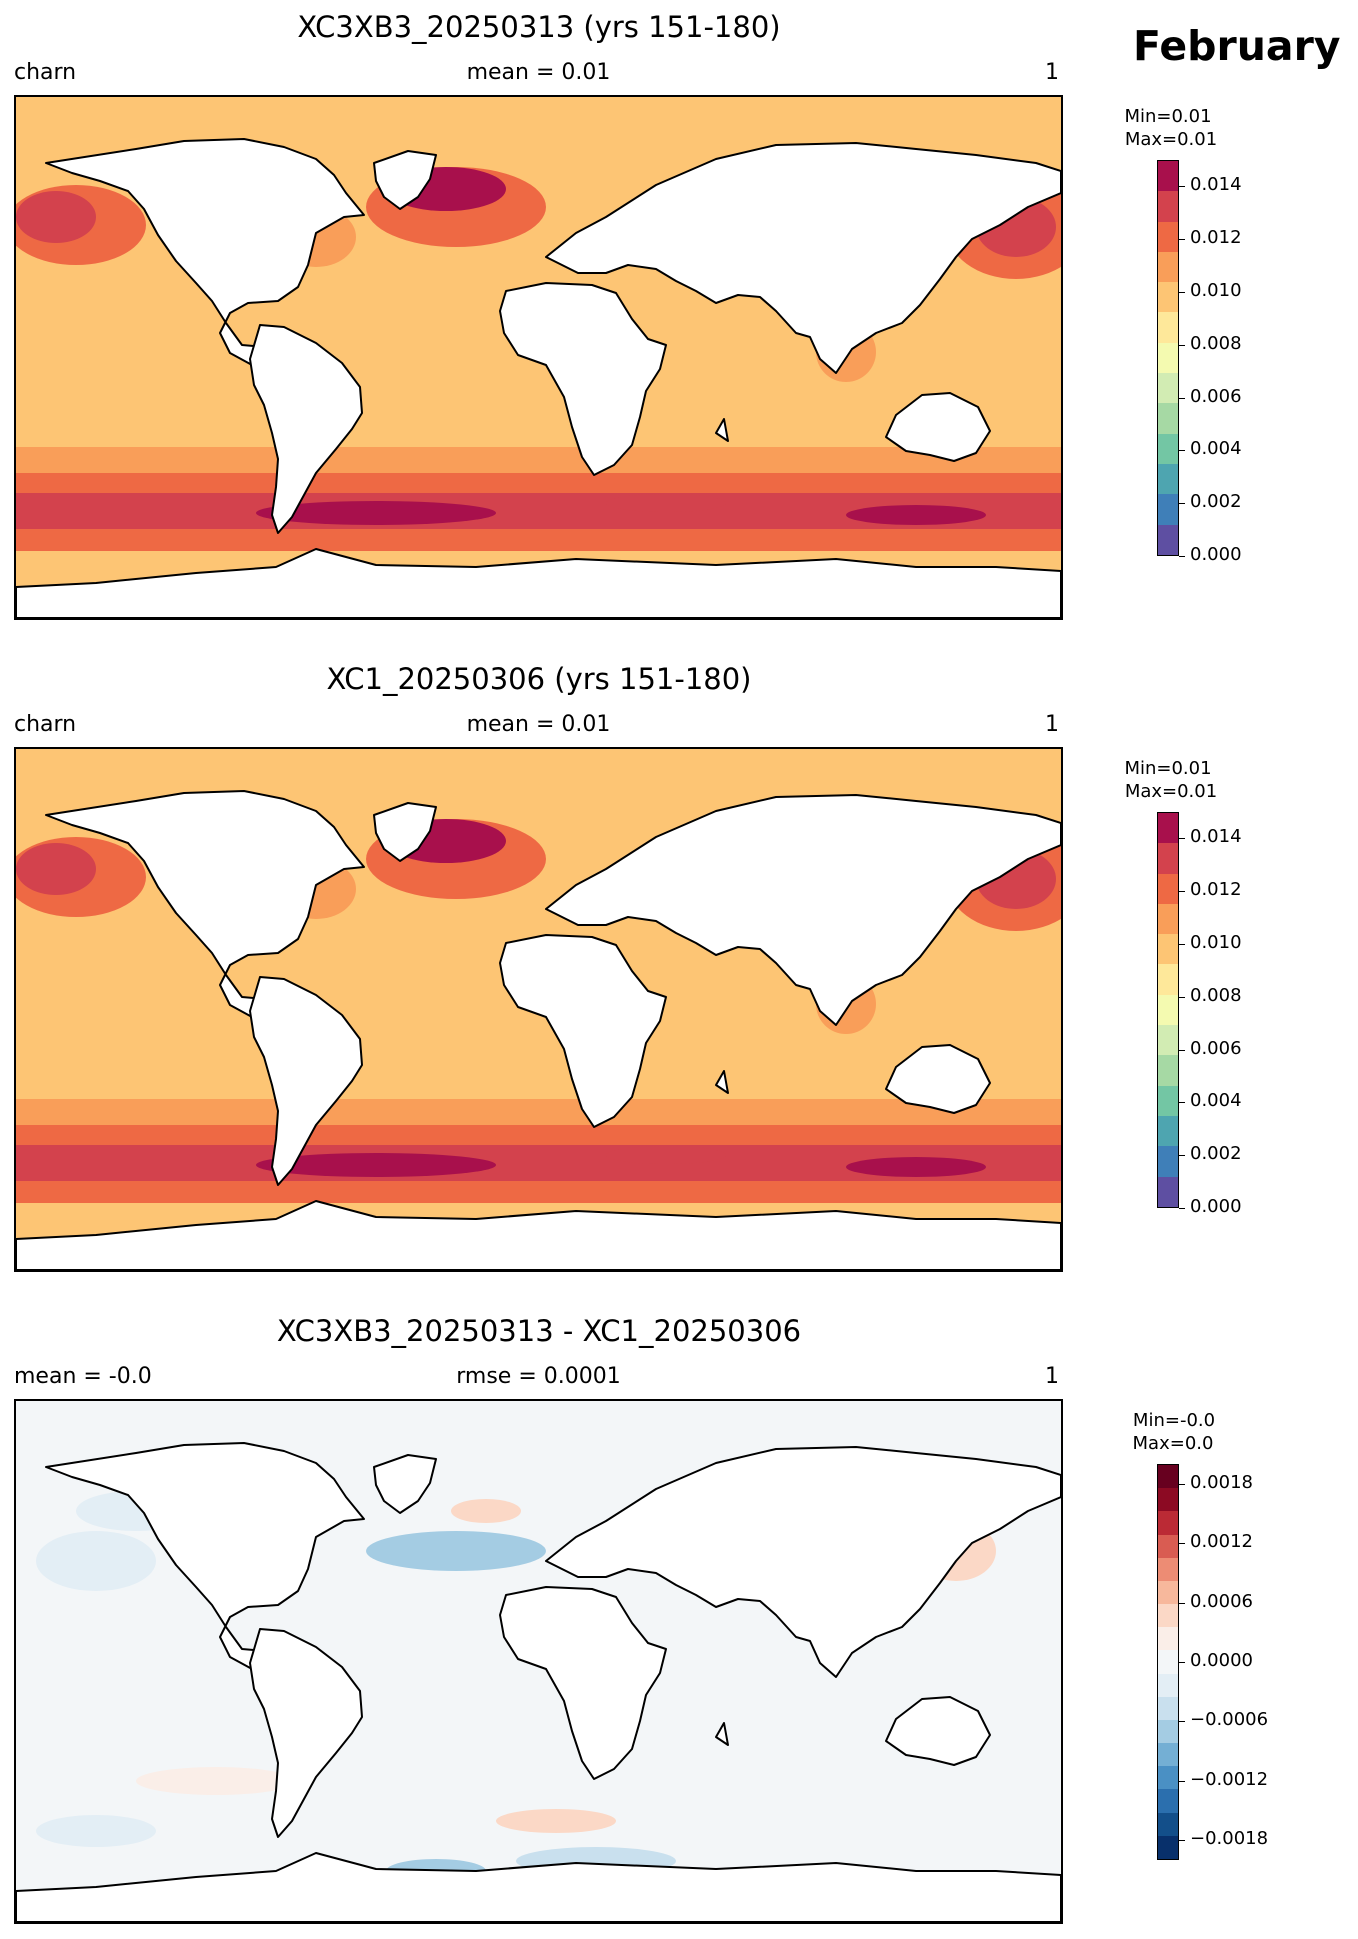 The image size is (1358, 1939). I want to click on colorbar-tick-label: 0.006, so click(1216, 1048).